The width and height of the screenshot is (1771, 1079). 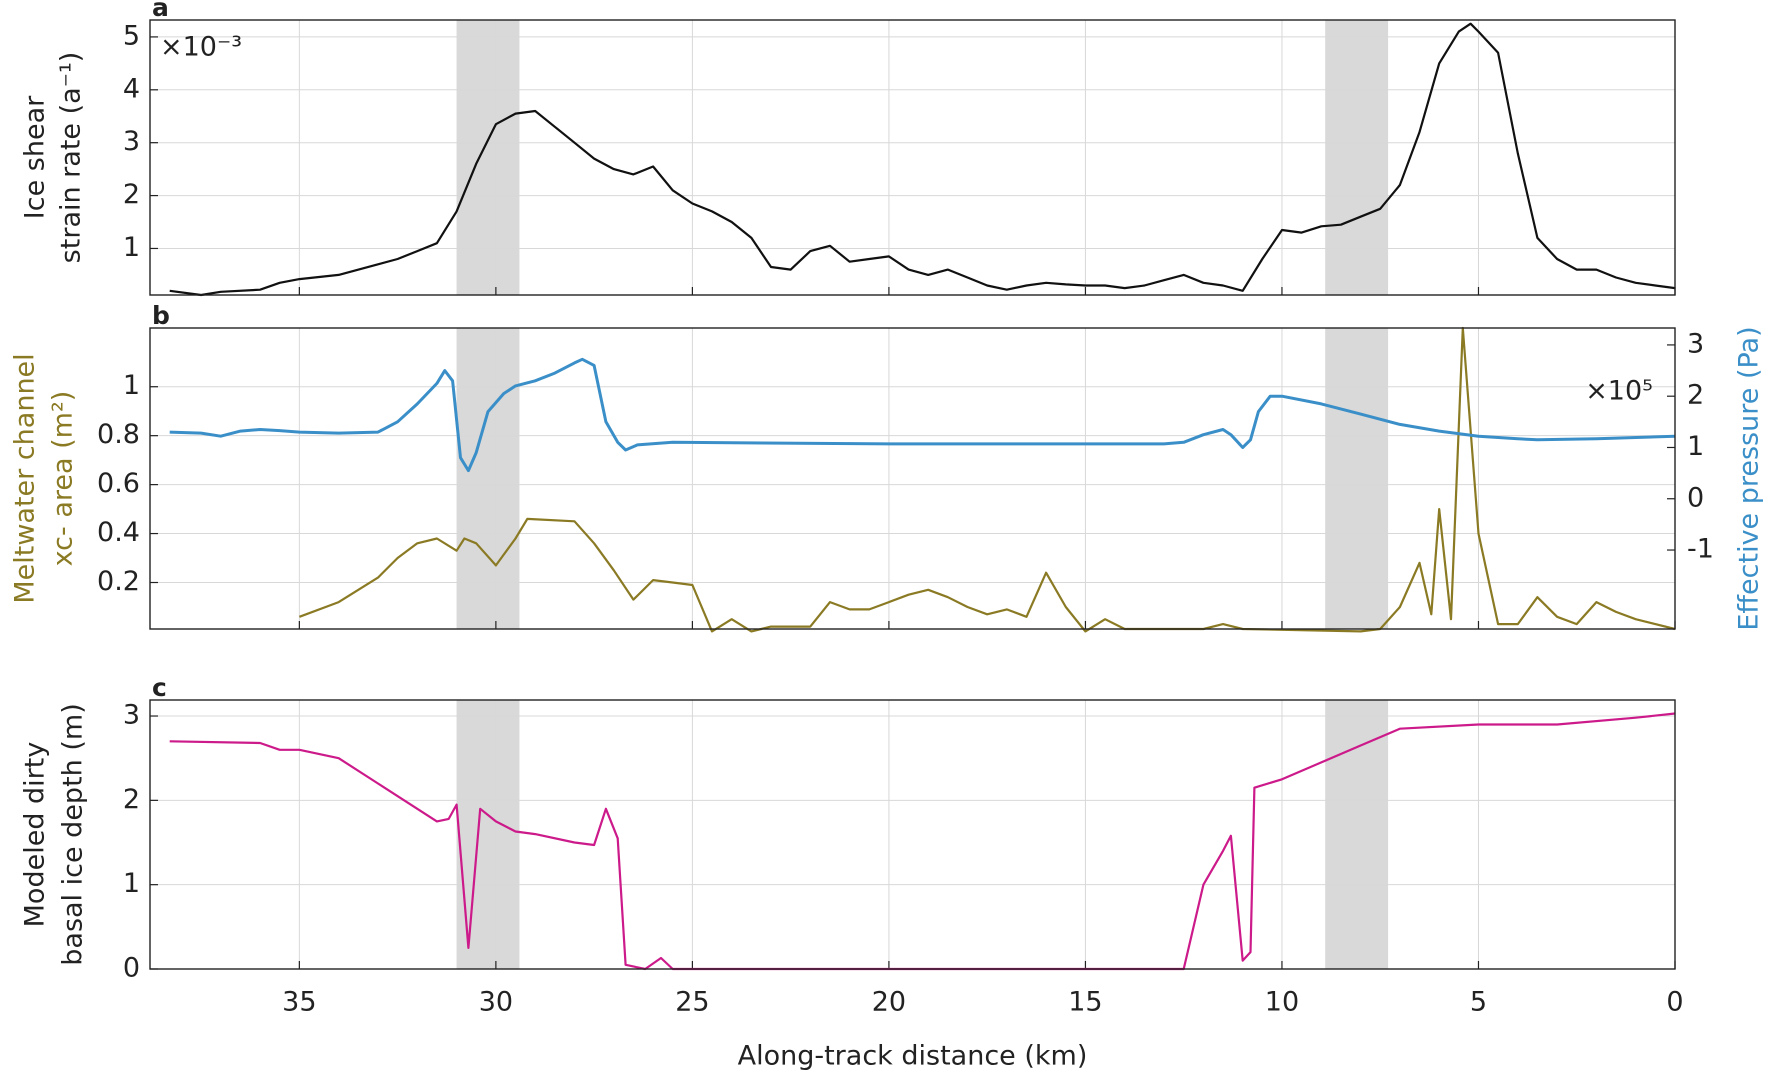 I want to click on x-tick-label: 30, so click(x=496, y=1002).